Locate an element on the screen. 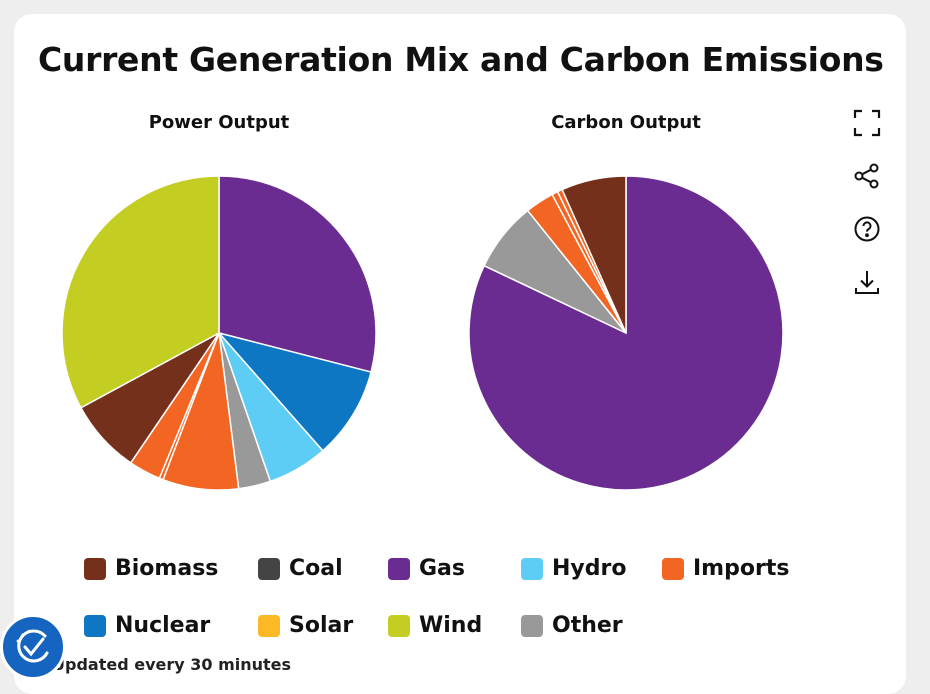 The image size is (930, 694). legend-item-other: Other is located at coordinates (591, 625).